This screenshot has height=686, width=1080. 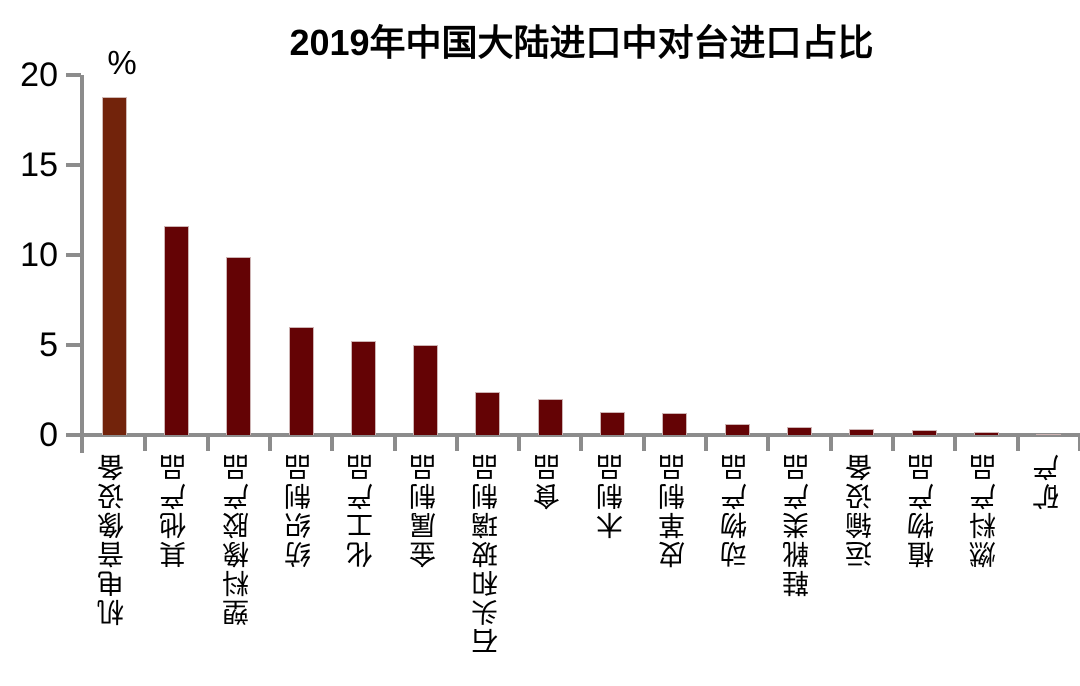 I want to click on bar-食品, so click(x=550, y=417).